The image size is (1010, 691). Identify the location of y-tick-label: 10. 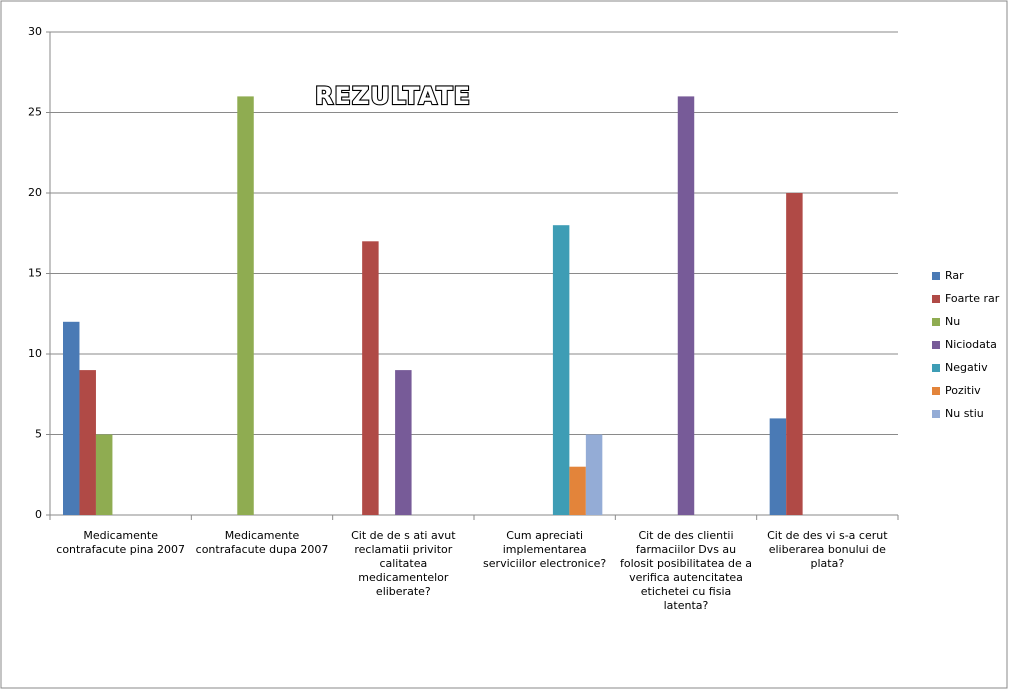
(35, 353).